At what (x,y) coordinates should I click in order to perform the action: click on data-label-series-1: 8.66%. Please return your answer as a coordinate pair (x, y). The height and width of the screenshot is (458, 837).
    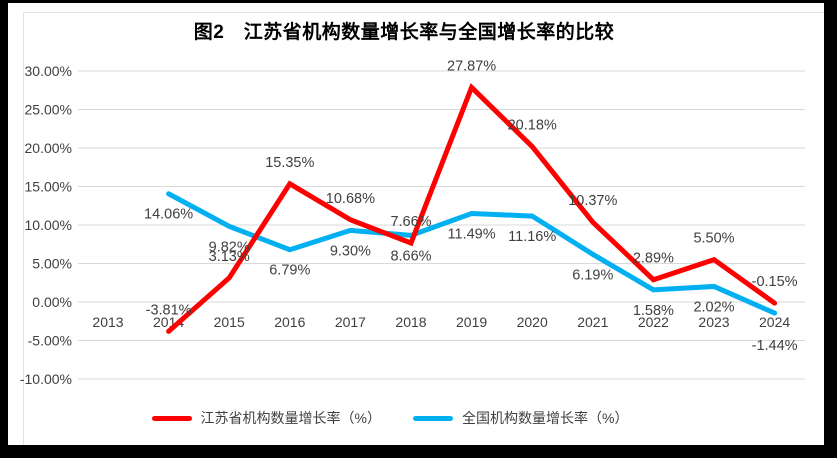
    Looking at the image, I should click on (410, 256).